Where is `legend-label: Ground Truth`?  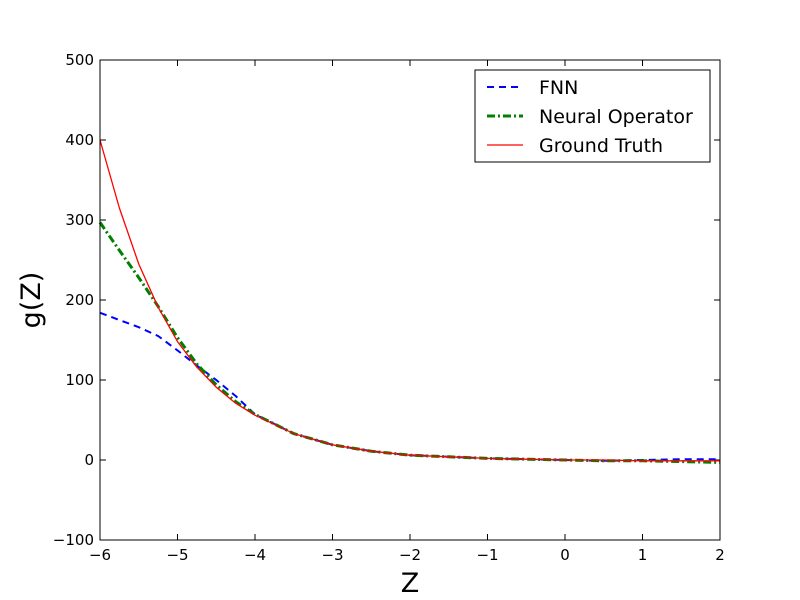 legend-label: Ground Truth is located at coordinates (601, 146).